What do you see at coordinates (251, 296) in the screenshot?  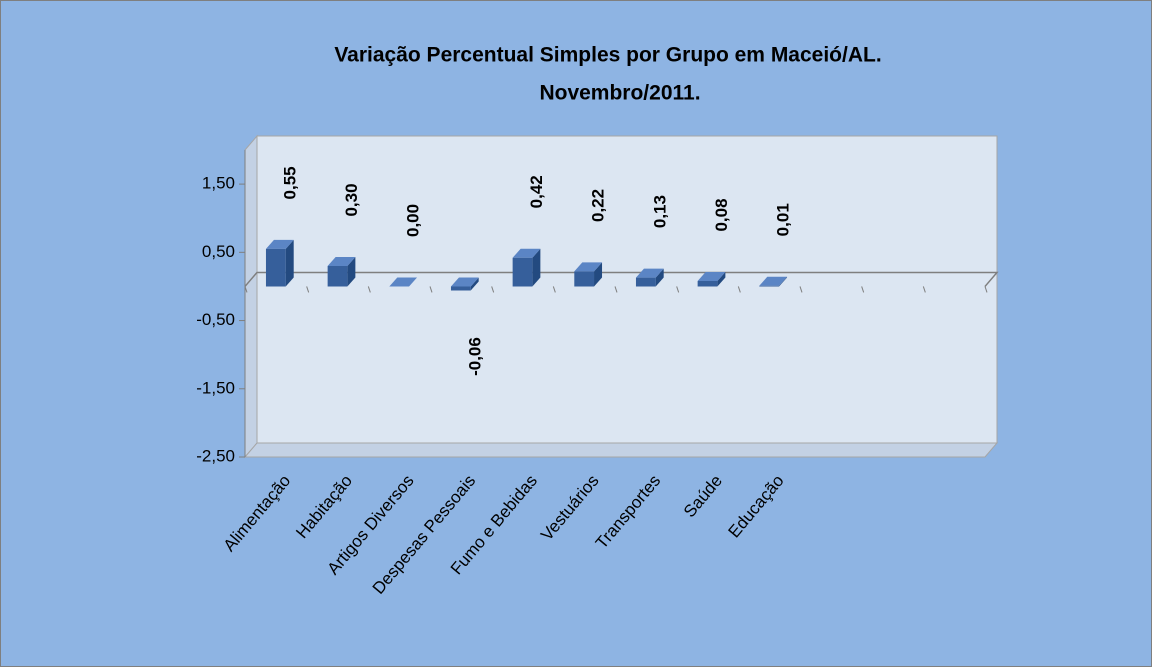 I see `side-wall` at bounding box center [251, 296].